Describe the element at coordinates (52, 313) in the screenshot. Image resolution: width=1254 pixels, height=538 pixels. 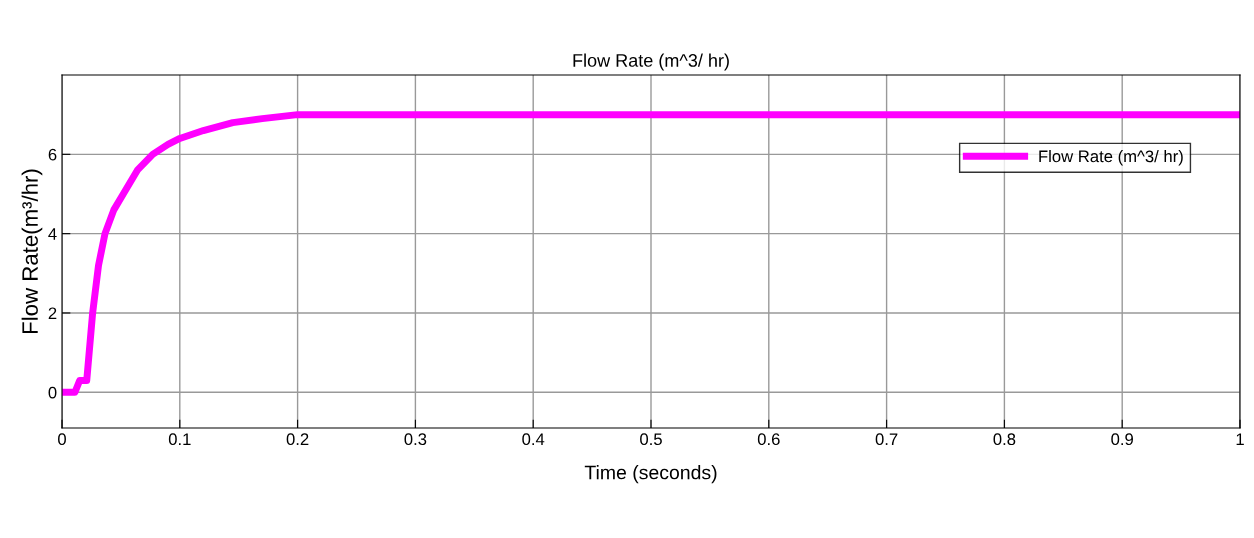
I see `y-tick-label: 2` at that location.